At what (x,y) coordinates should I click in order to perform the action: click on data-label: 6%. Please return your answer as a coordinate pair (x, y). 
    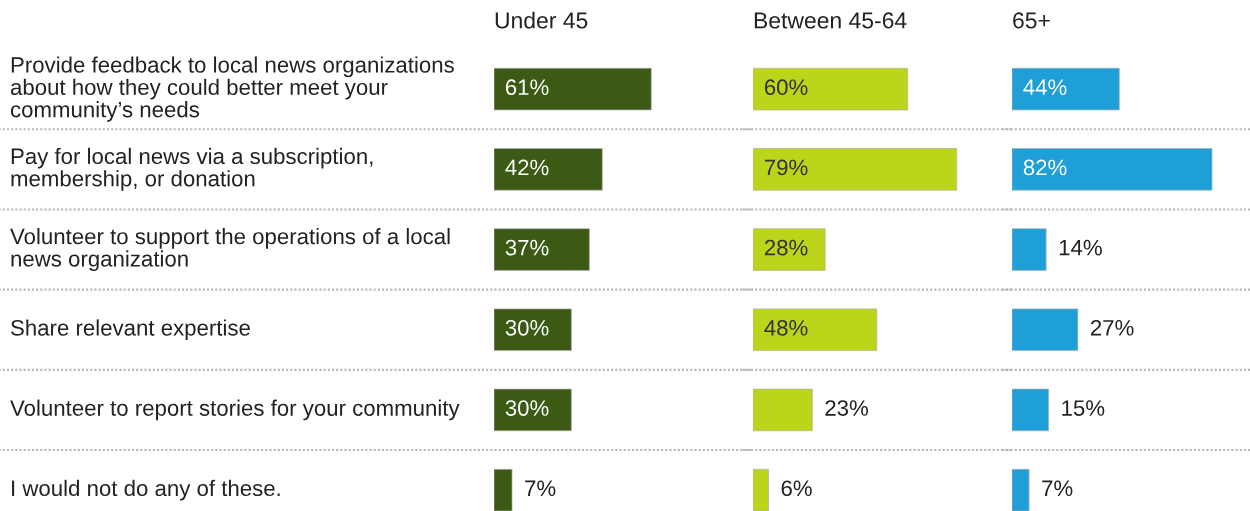
    Looking at the image, I should click on (796, 488).